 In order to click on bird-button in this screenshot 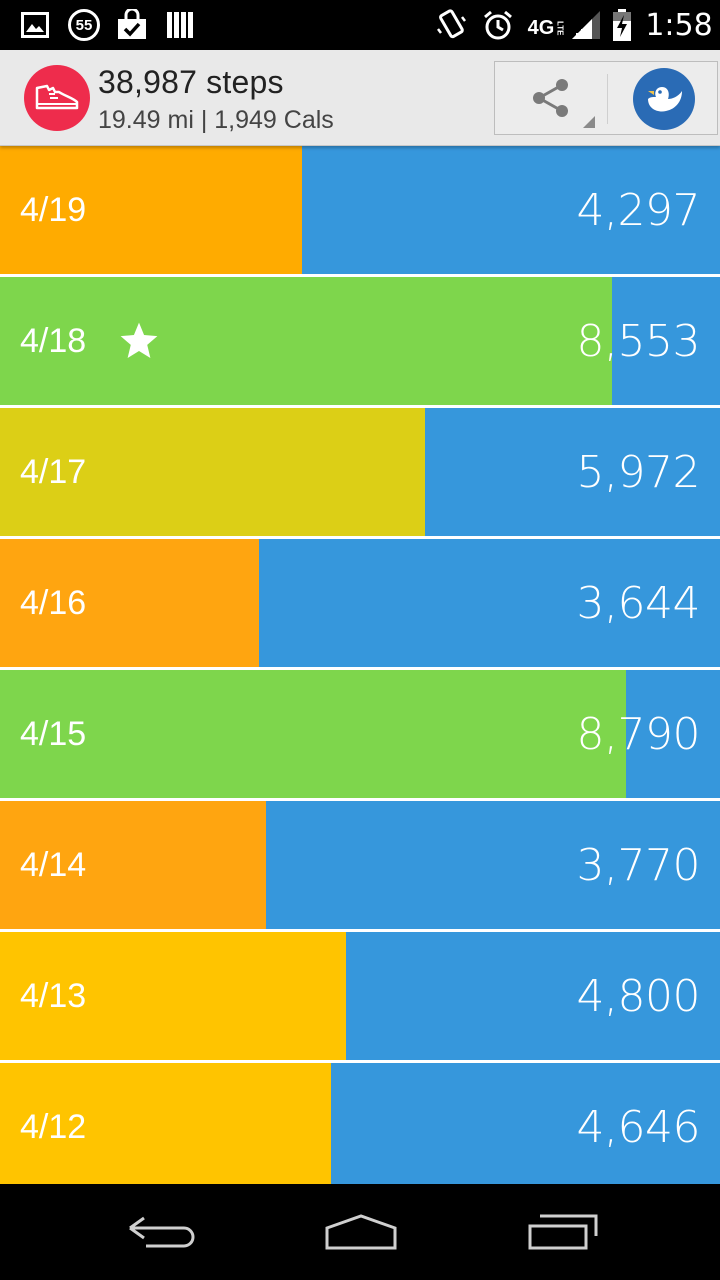, I will do `click(664, 99)`.